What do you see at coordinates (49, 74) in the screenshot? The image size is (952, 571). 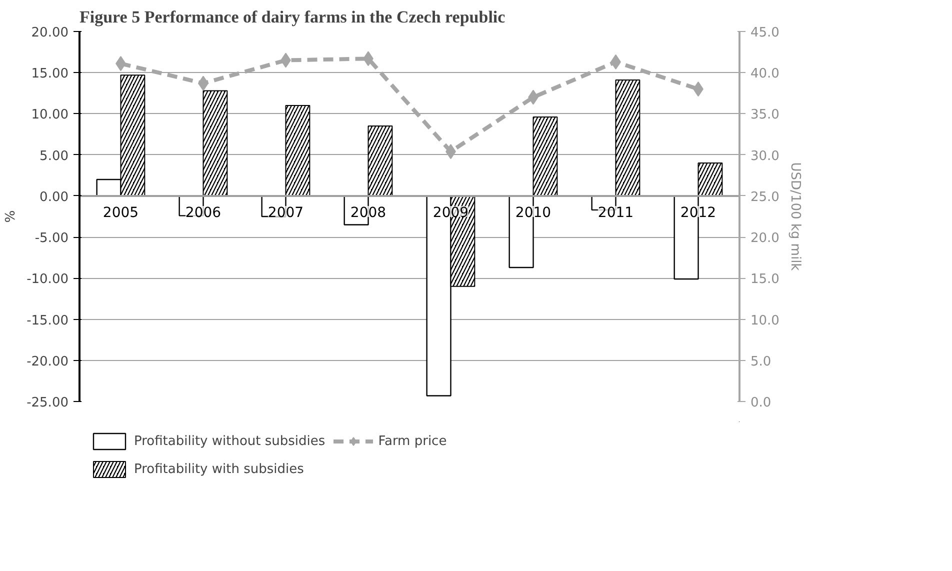 I see `y-tick-label: 15.00` at bounding box center [49, 74].